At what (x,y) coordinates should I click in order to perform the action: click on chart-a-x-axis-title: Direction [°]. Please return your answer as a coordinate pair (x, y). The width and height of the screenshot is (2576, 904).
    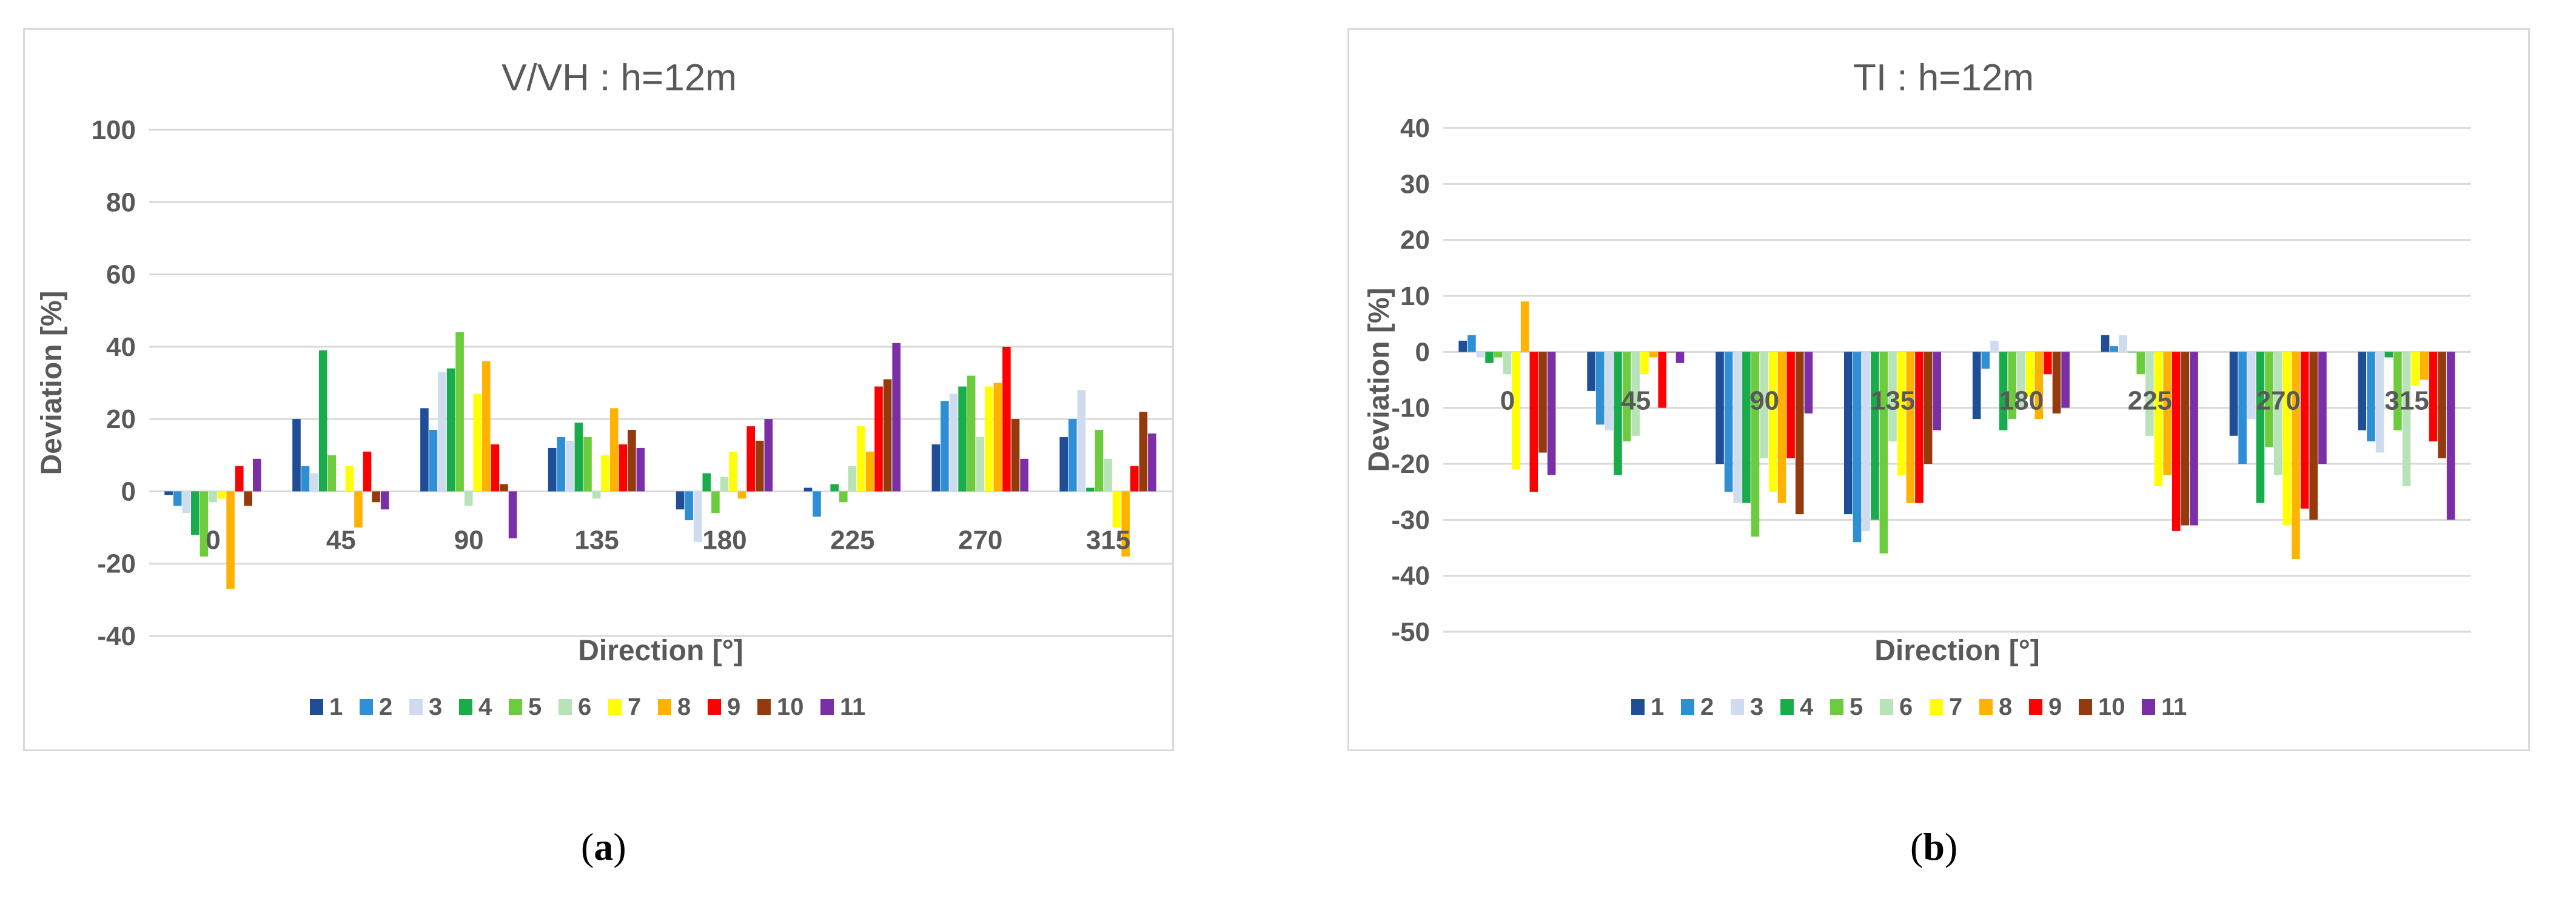
    Looking at the image, I should click on (661, 651).